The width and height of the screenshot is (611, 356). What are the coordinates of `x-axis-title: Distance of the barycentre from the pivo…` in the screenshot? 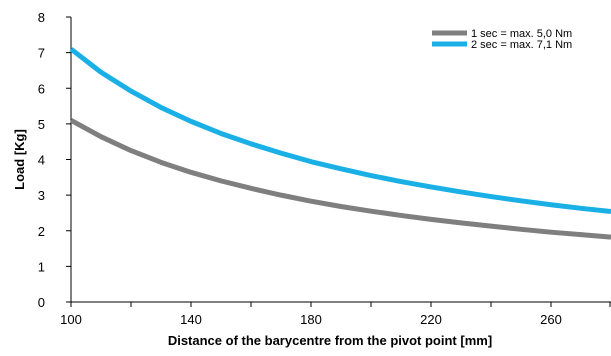 It's located at (330, 340).